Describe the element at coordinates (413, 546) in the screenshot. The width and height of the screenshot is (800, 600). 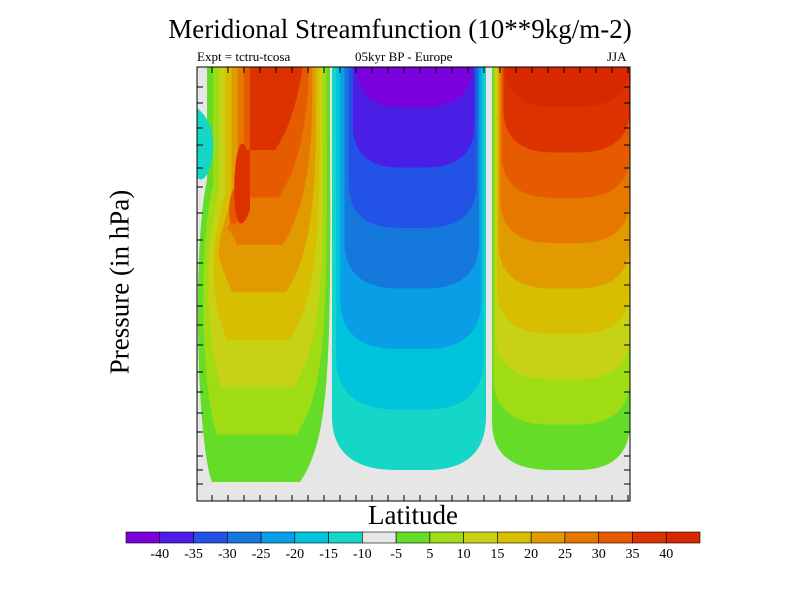
I see `colorbar: -40 -35 -30 -25 -20 -15 -10 -5 5 10 15 20 25 30 35 40` at that location.